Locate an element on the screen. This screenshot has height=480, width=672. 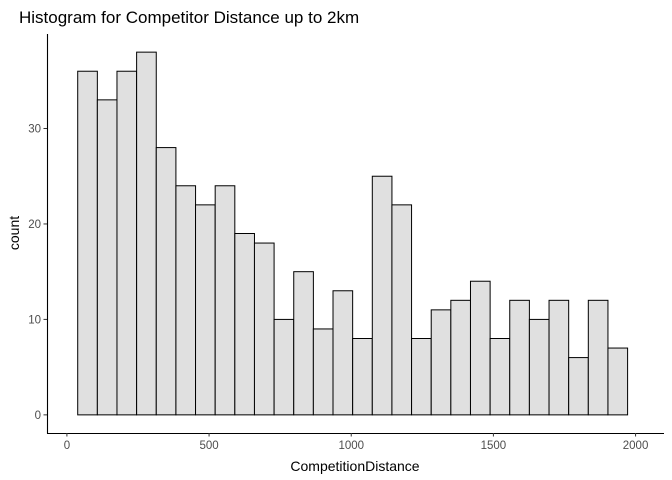
x-tick-label: 1500 is located at coordinates (494, 446).